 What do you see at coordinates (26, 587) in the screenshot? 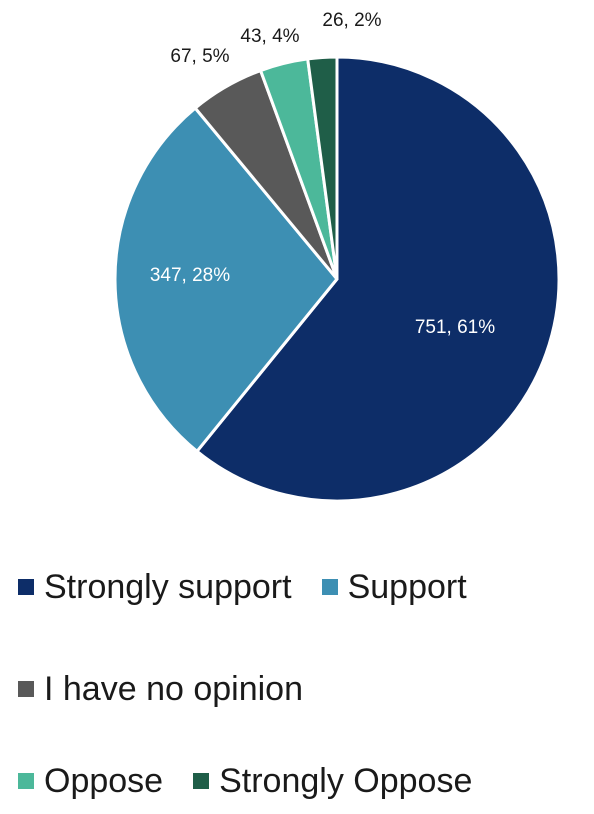
I see `legend-swatch-strongly-support` at bounding box center [26, 587].